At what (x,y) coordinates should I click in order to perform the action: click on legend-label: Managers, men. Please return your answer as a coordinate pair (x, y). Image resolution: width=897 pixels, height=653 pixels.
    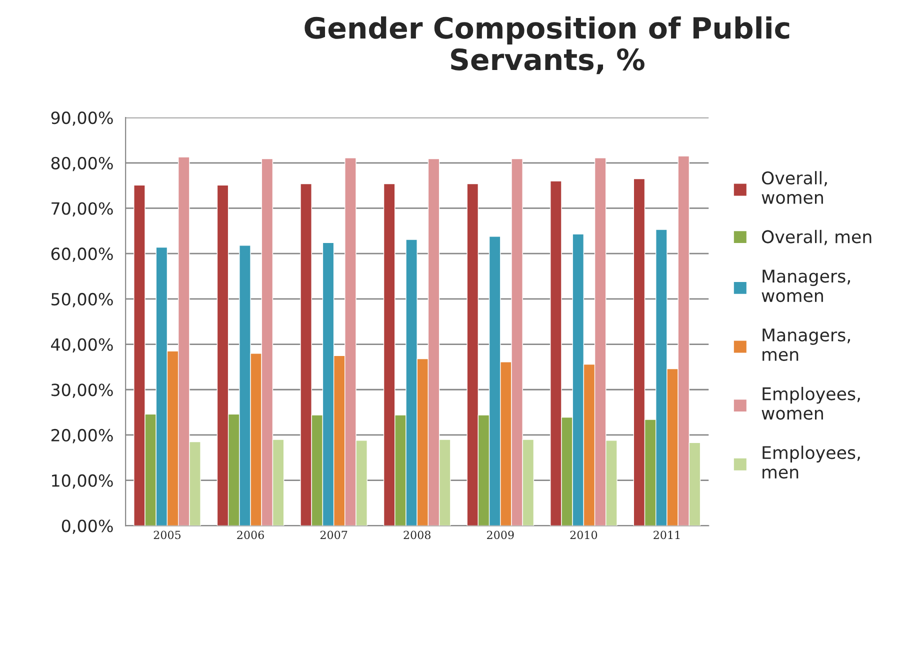
    Looking at the image, I should click on (806, 344).